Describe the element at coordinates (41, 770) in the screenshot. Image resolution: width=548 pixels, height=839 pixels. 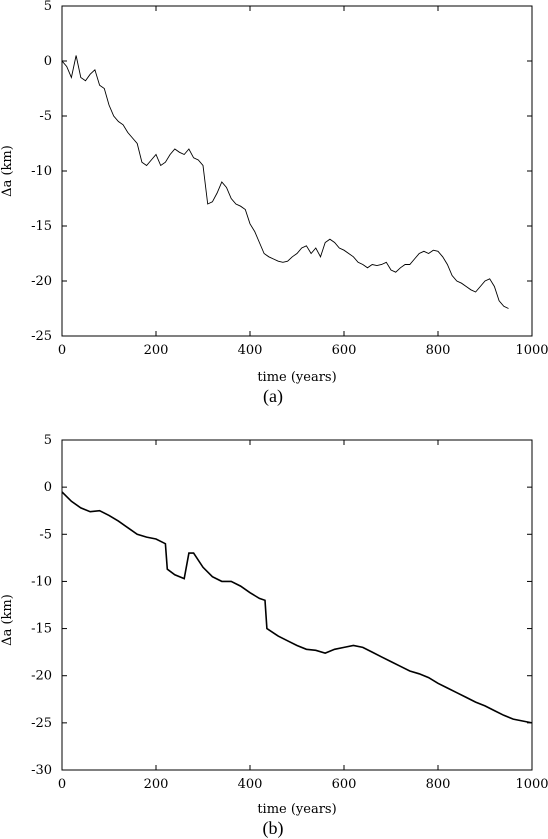
I see `y-tick-label: -30` at that location.